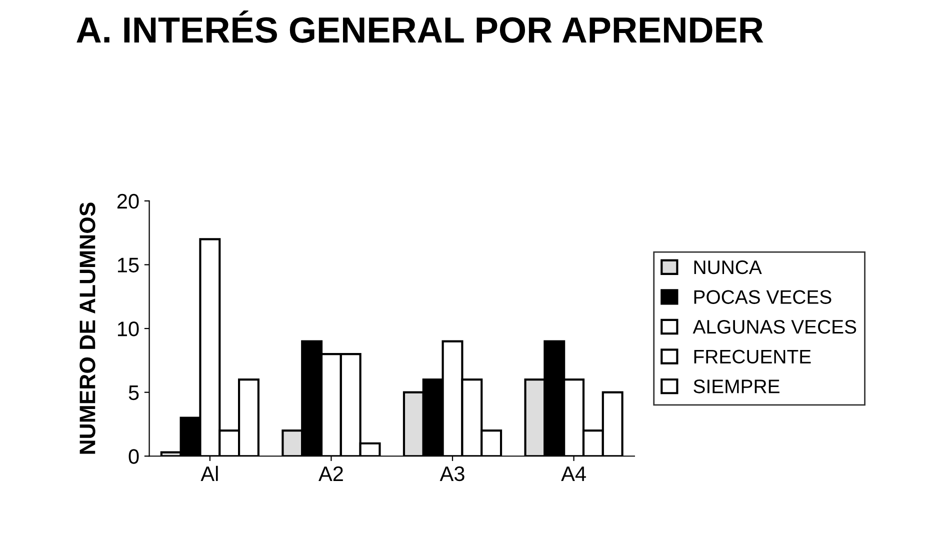 This screenshot has width=933, height=543. Describe the element at coordinates (774, 327) in the screenshot. I see `legend-label: ALGUNAS VECES` at that location.